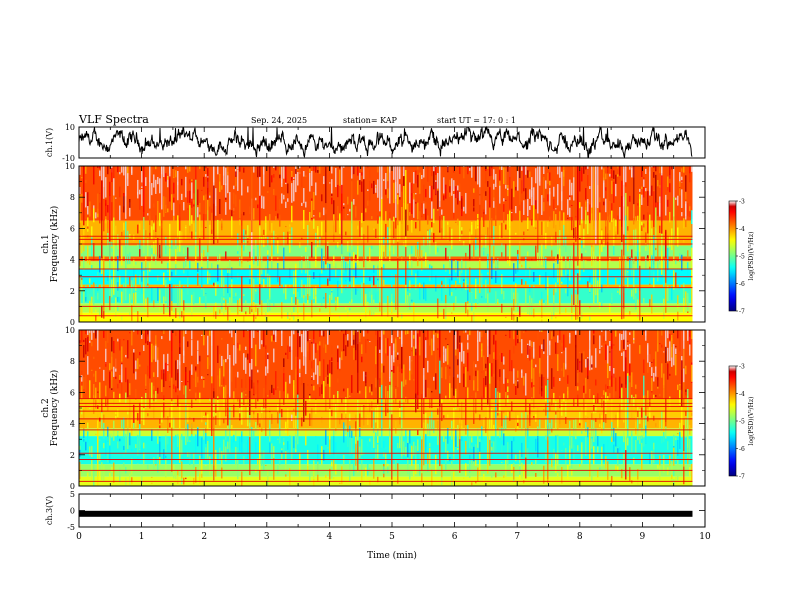  I want to click on x-tick-label: 10, so click(705, 537).